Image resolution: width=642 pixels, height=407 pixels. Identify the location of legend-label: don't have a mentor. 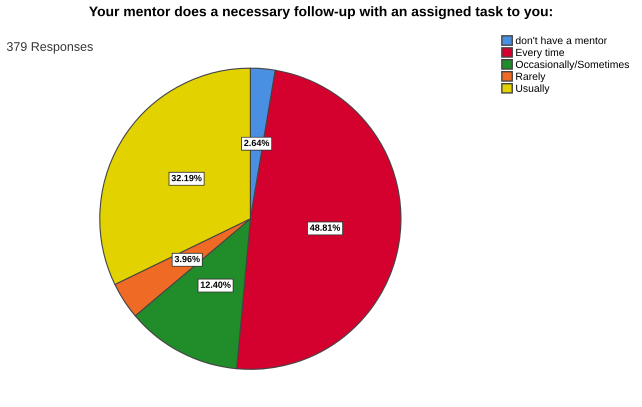
(561, 40).